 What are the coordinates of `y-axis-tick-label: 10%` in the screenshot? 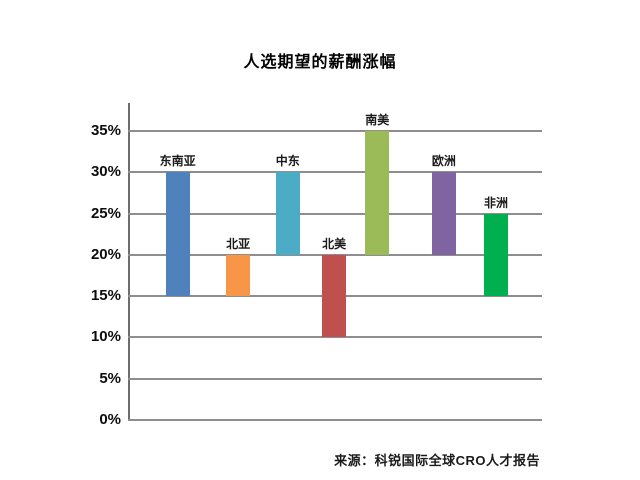 It's located at (105, 337).